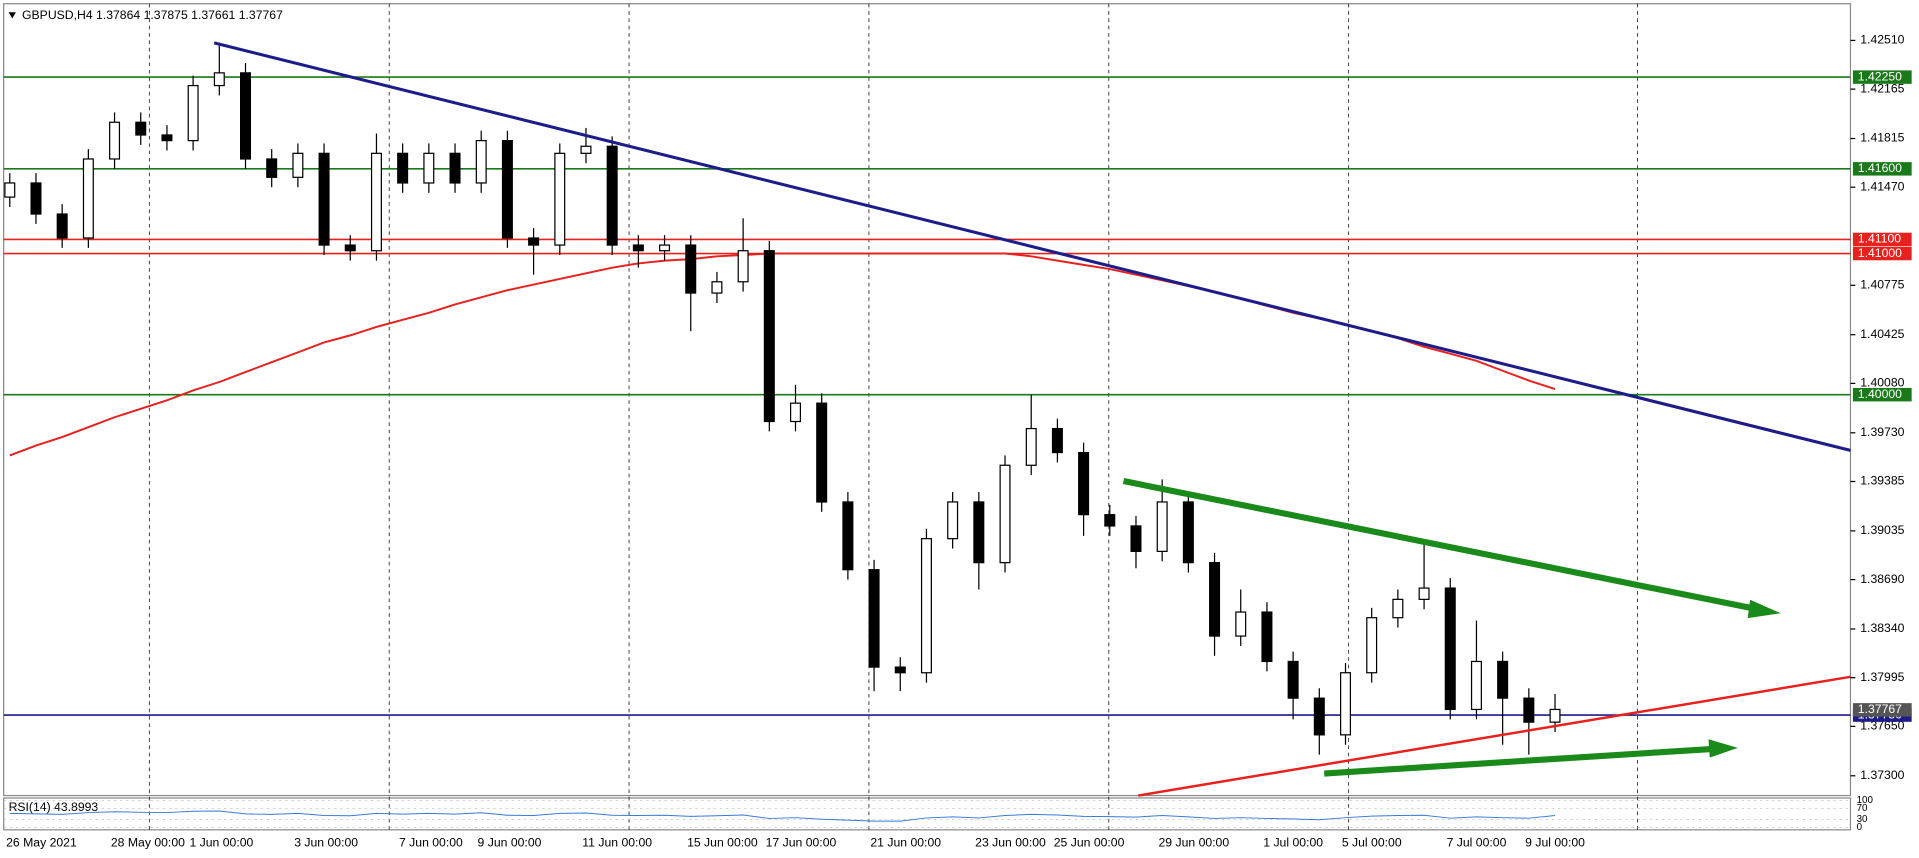  What do you see at coordinates (1882, 285) in the screenshot?
I see `y-tick-label: 1.40775` at bounding box center [1882, 285].